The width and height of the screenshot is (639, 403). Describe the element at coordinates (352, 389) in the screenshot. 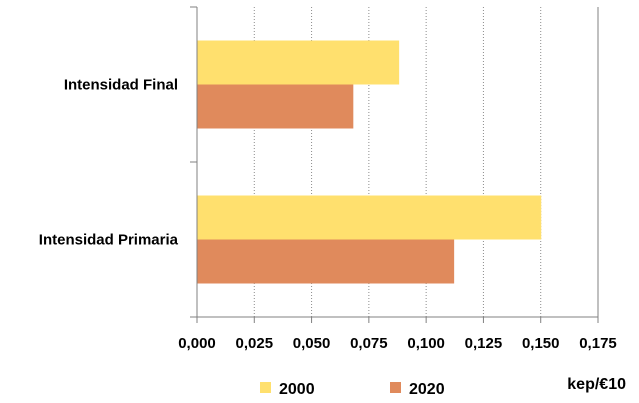

I see `legend: 2000 2020` at that location.